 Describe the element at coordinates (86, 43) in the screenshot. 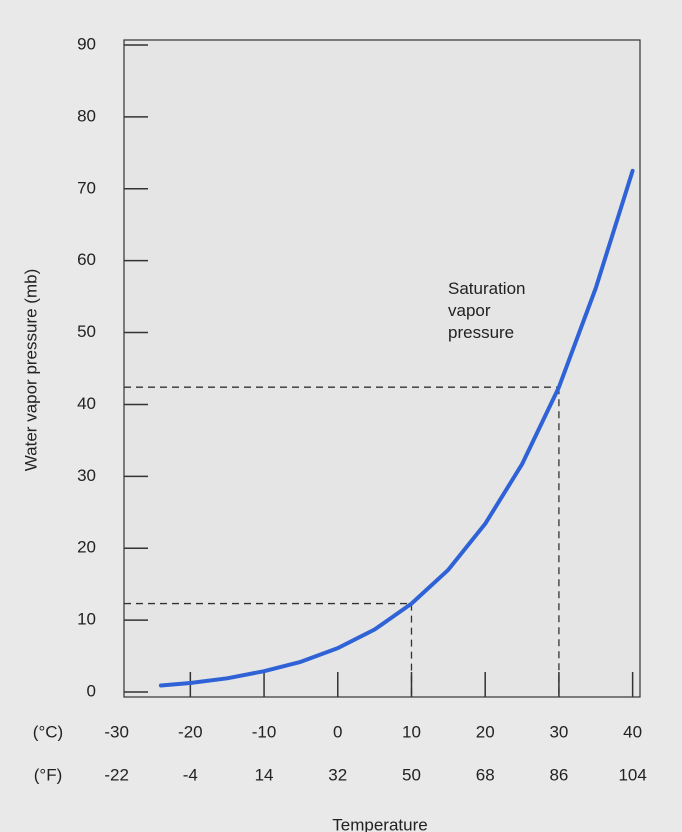

I see `y-tick-label: 90` at that location.